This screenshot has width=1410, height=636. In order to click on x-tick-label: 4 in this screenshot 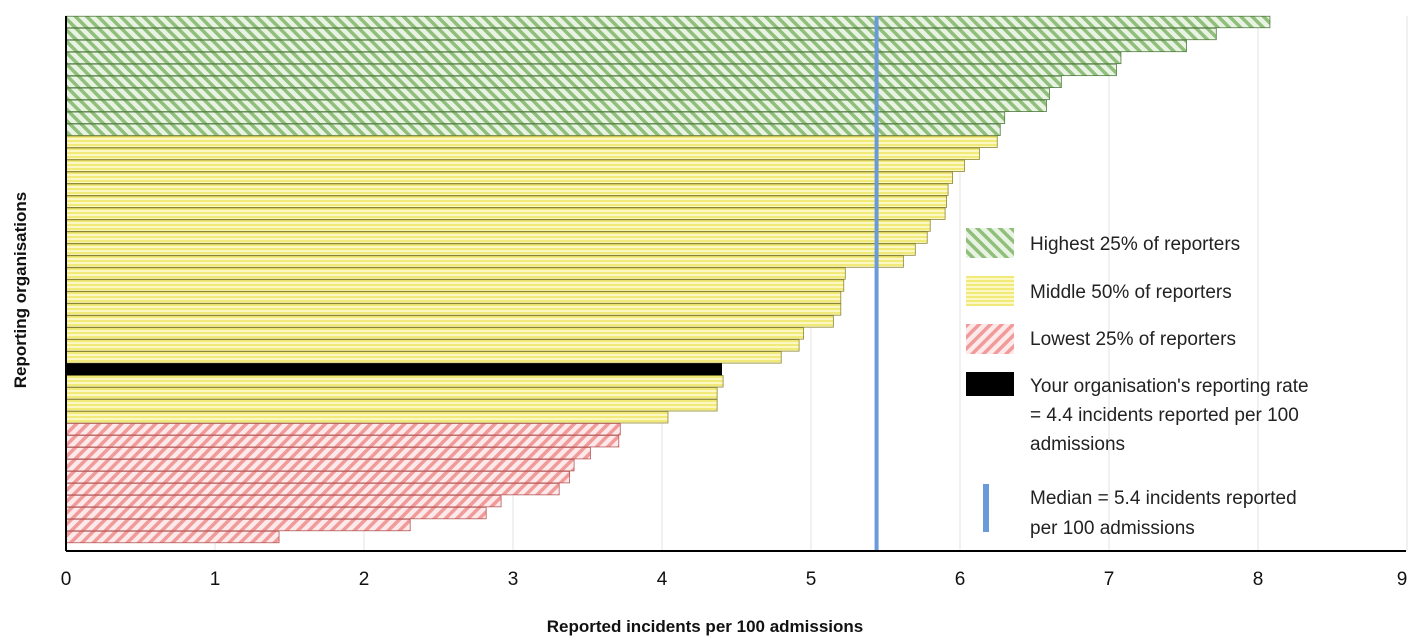, I will do `click(662, 579)`.